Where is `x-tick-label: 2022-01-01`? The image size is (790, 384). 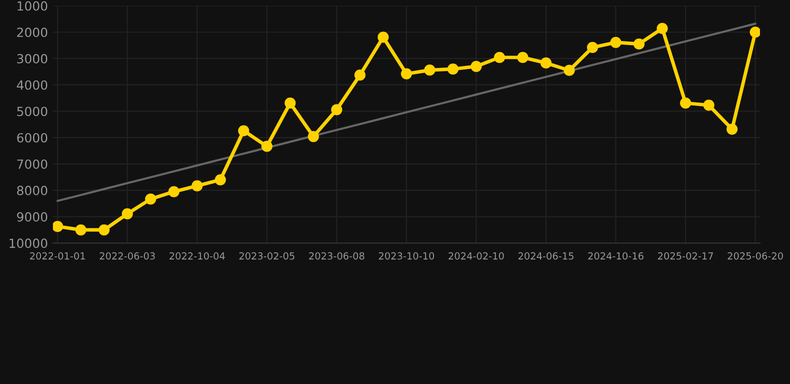
x-tick-label: 2022-01-01 is located at coordinates (57, 256).